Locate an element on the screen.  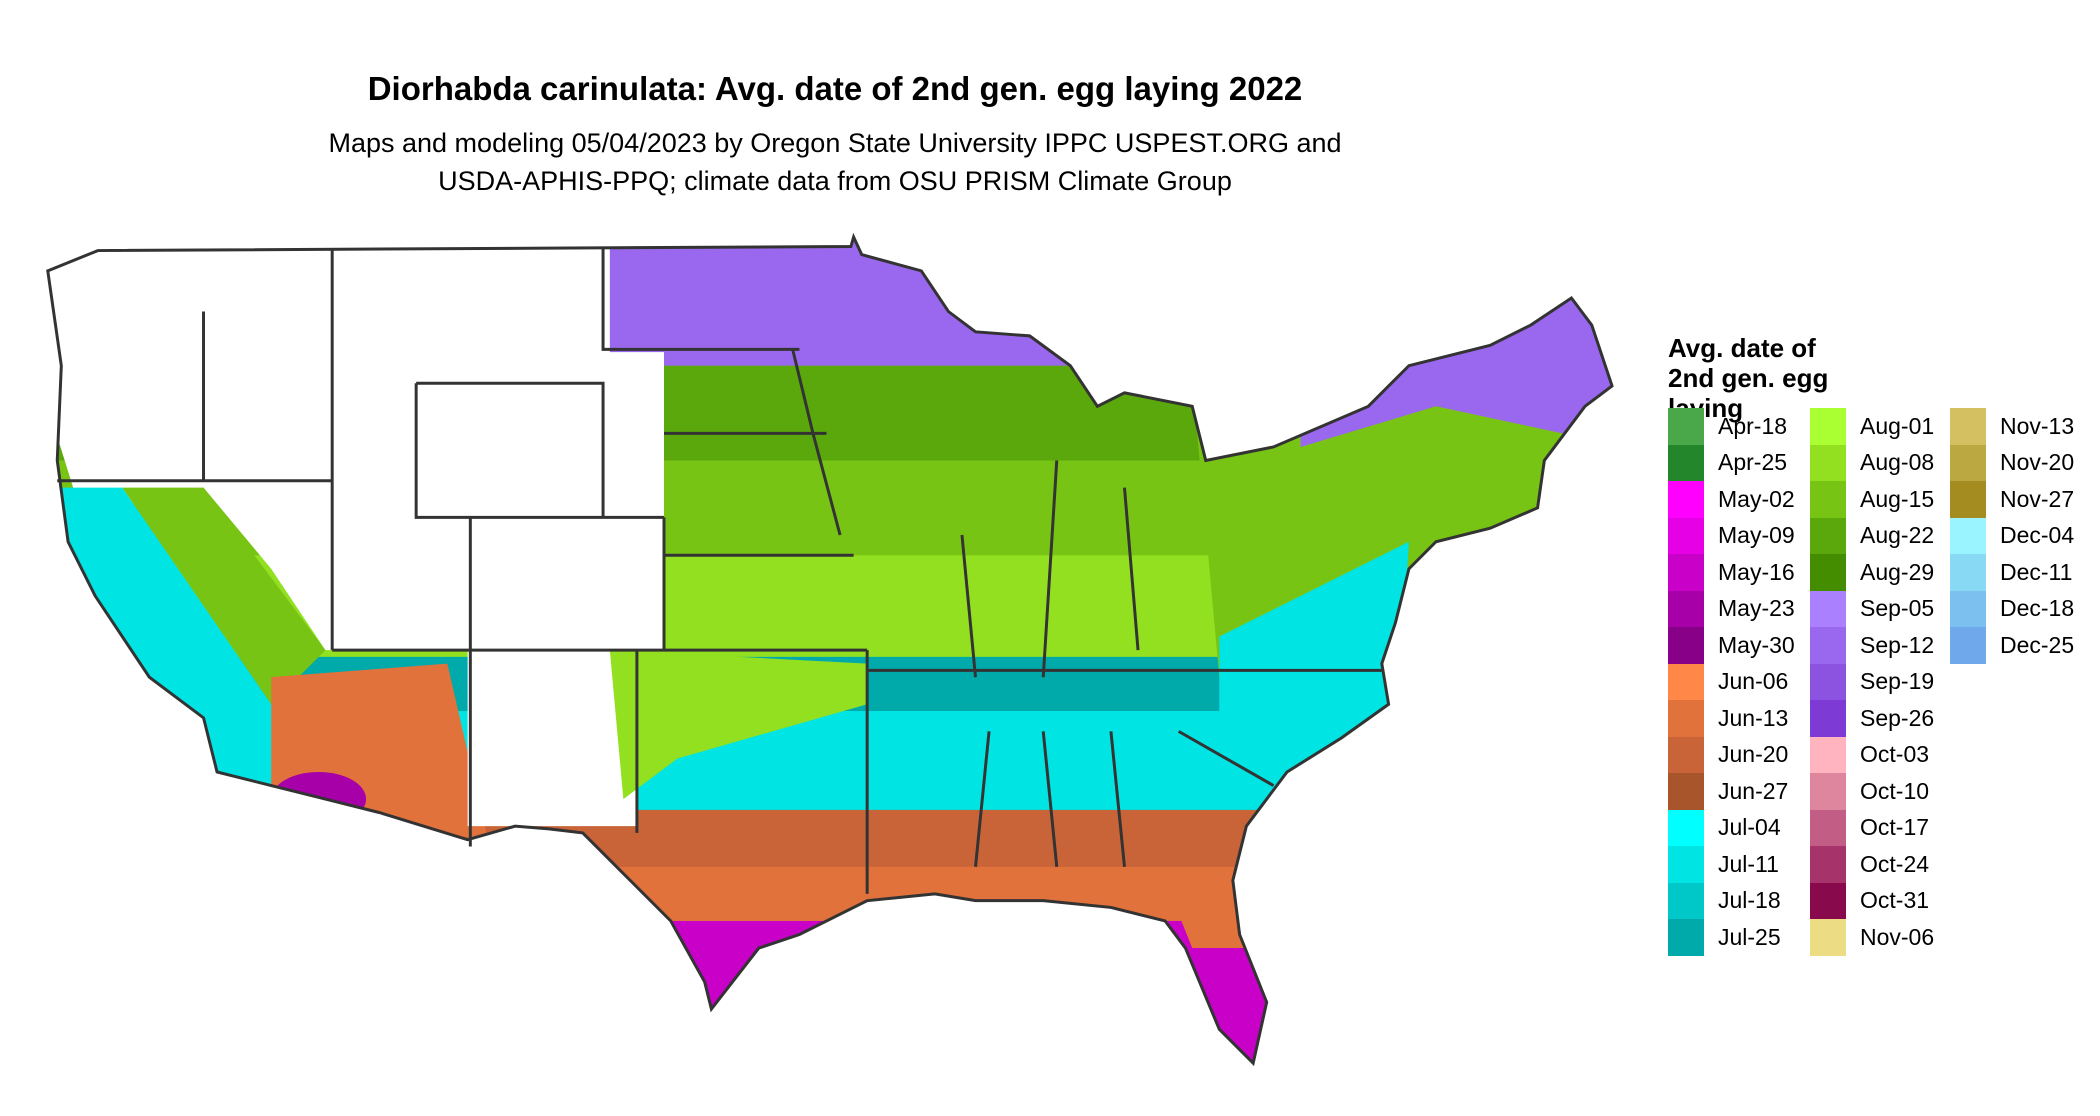
legend-item: Jul-04 is located at coordinates (1731, 827).